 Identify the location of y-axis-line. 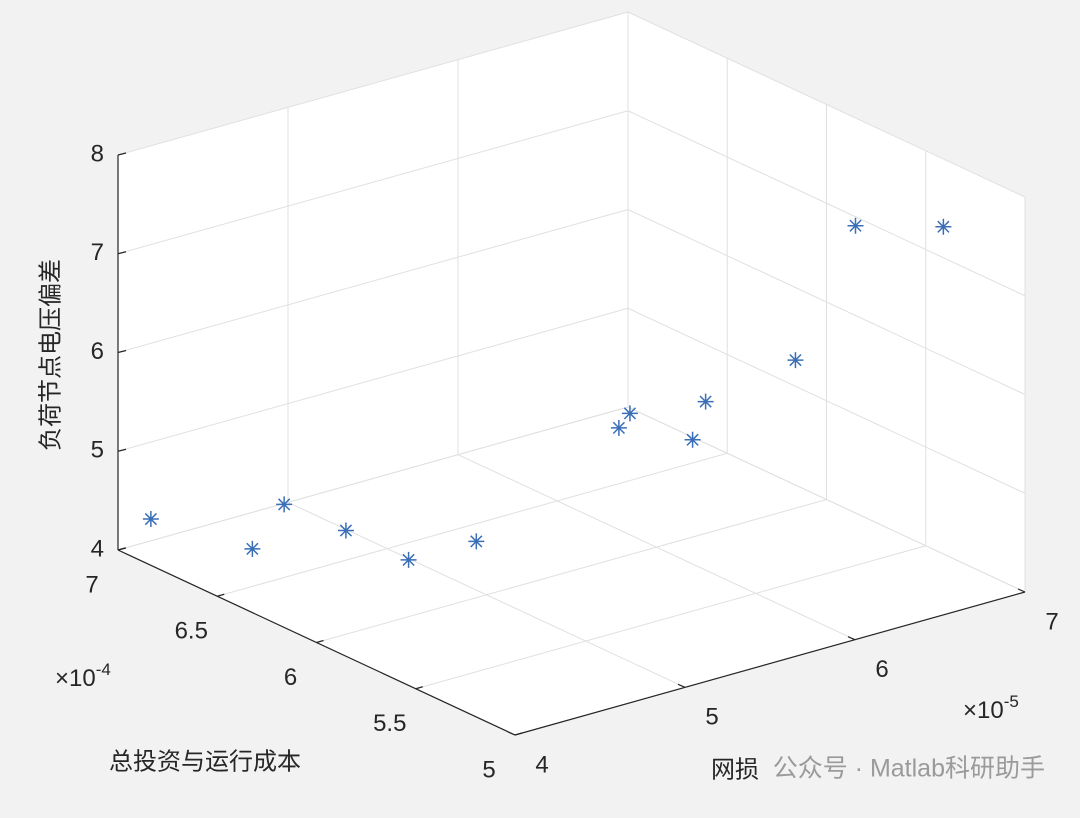
(770, 663).